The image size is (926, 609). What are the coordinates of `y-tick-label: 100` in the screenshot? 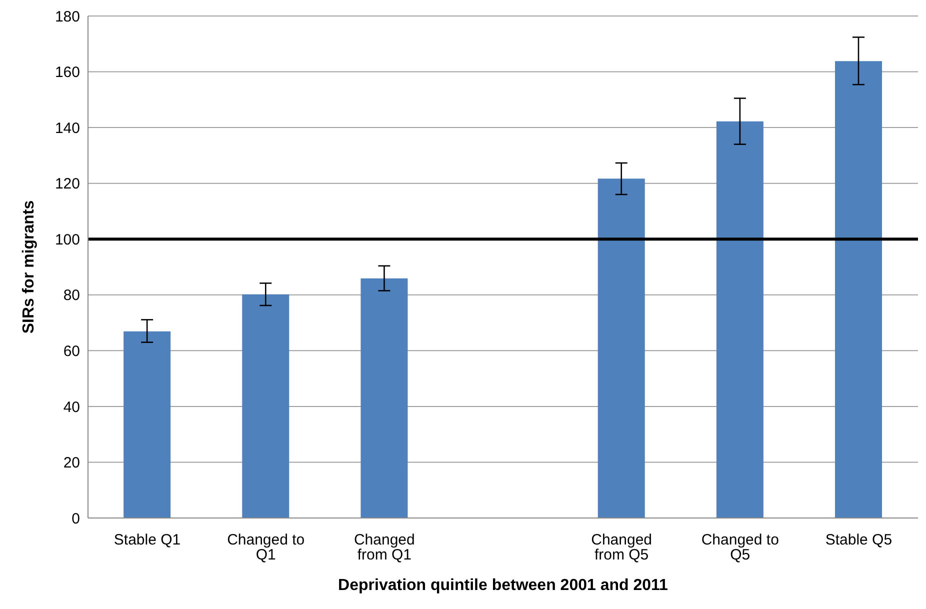 It's located at (67, 239).